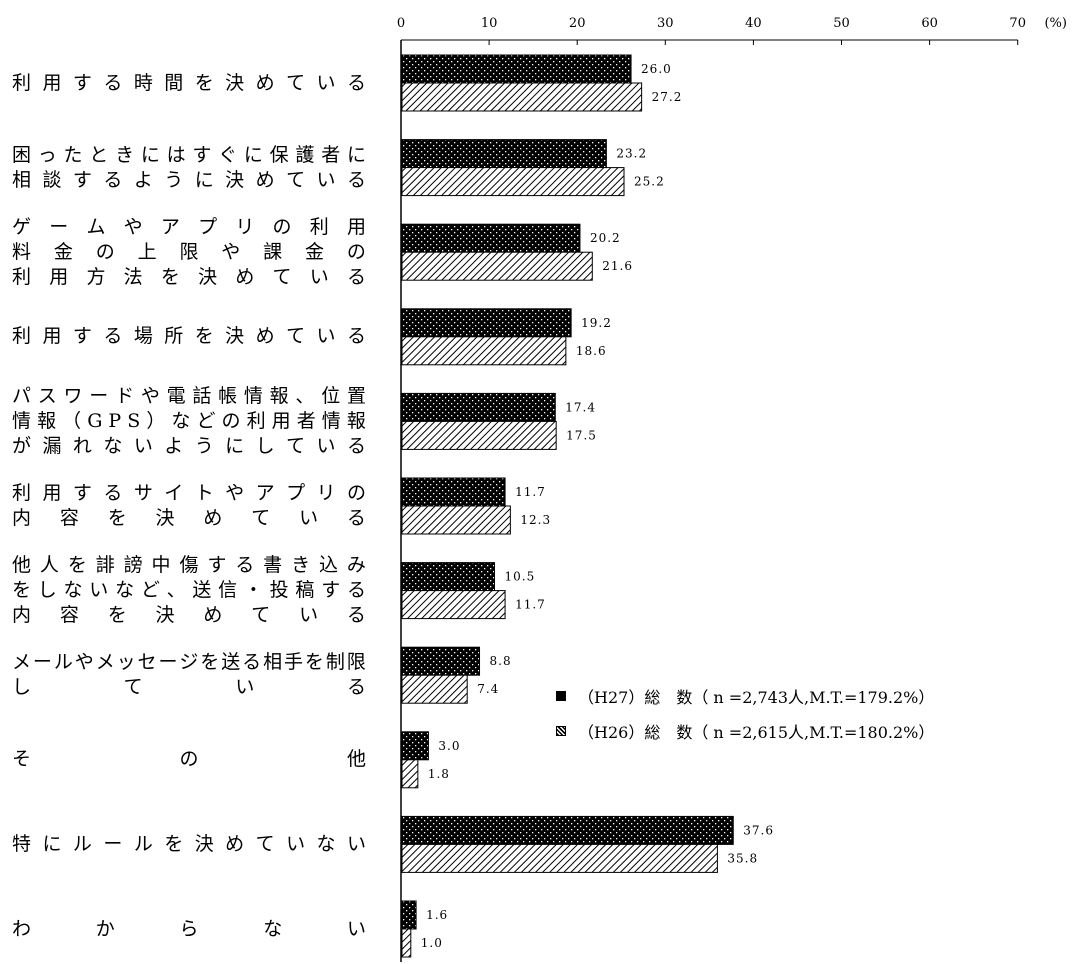 This screenshot has width=1084, height=964. I want to click on category-label-line: をしないなど、送信・投稿する, so click(189, 590).